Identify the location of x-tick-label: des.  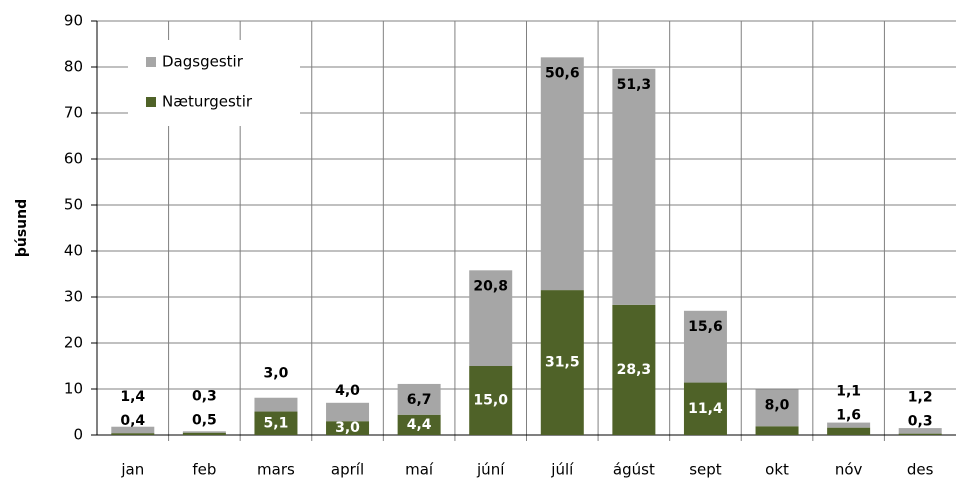
(920, 470).